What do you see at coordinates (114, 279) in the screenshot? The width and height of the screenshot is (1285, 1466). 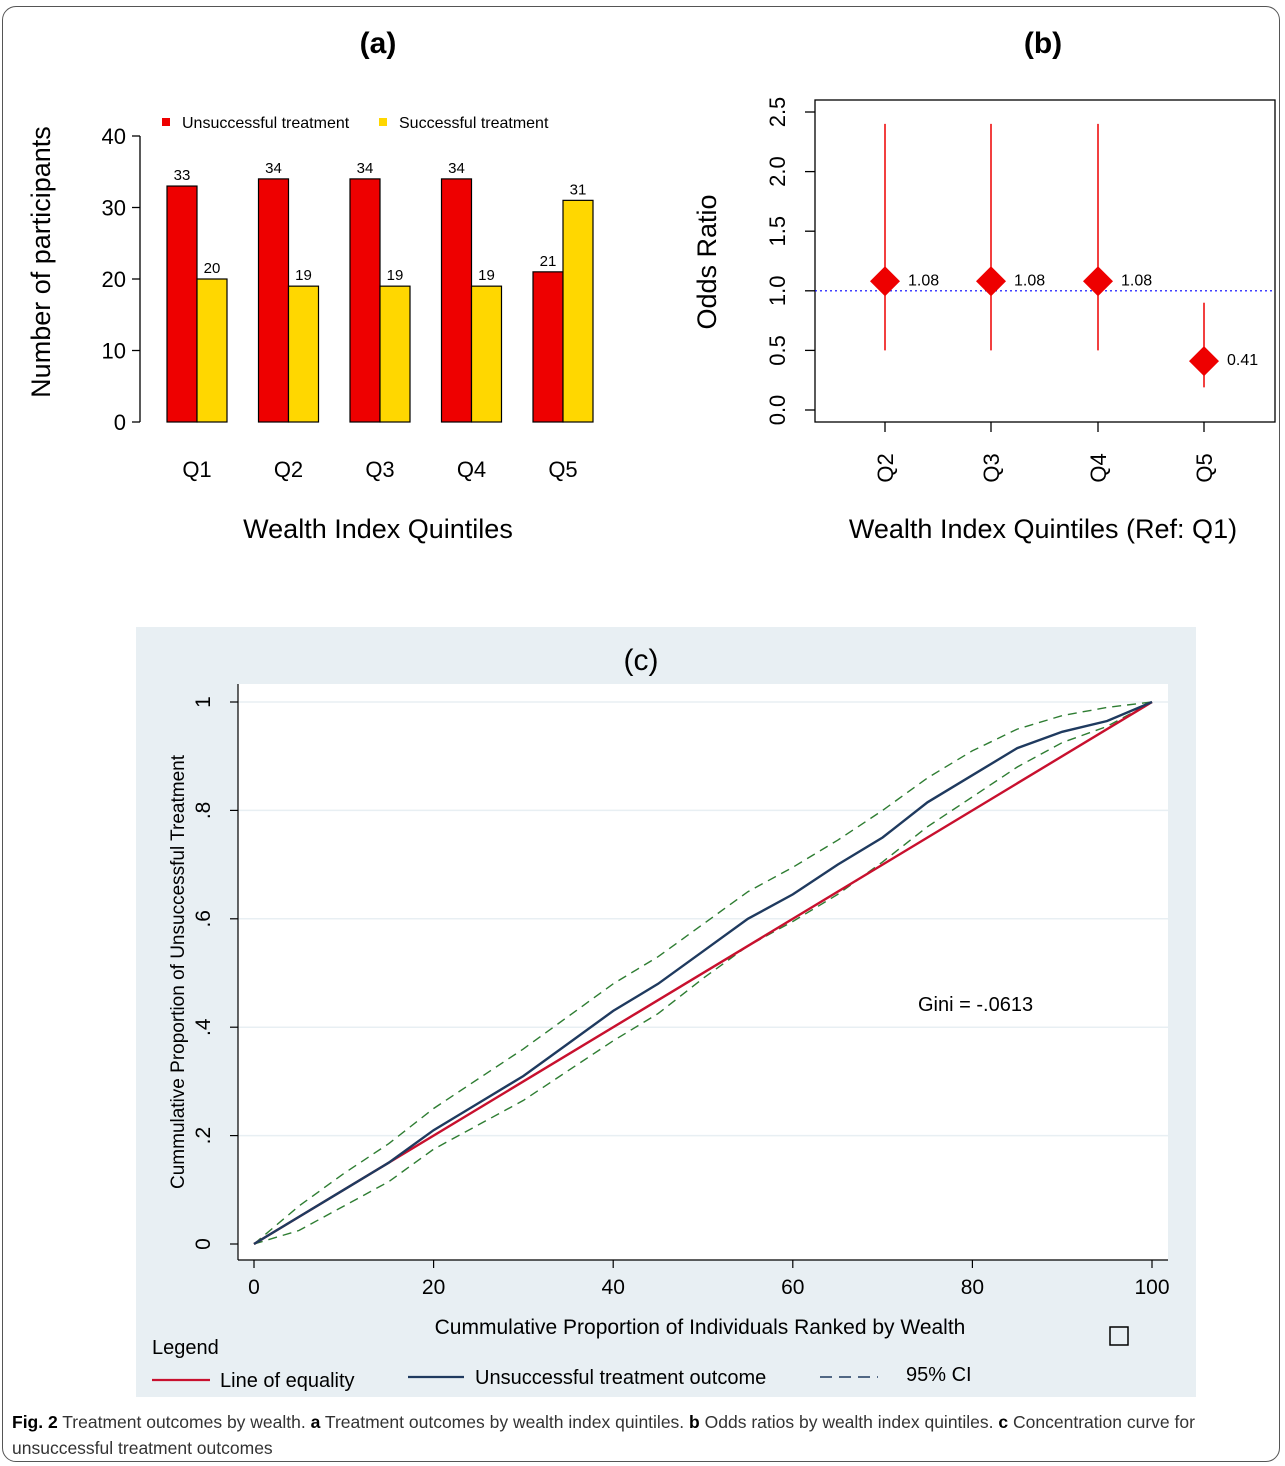 I see `y-tick-label: 20` at bounding box center [114, 279].